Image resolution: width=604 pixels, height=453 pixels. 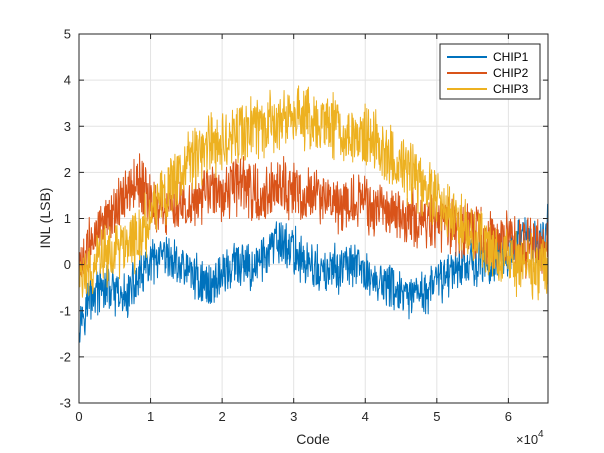 I want to click on y-tick-label: -3, so click(x=65, y=403).